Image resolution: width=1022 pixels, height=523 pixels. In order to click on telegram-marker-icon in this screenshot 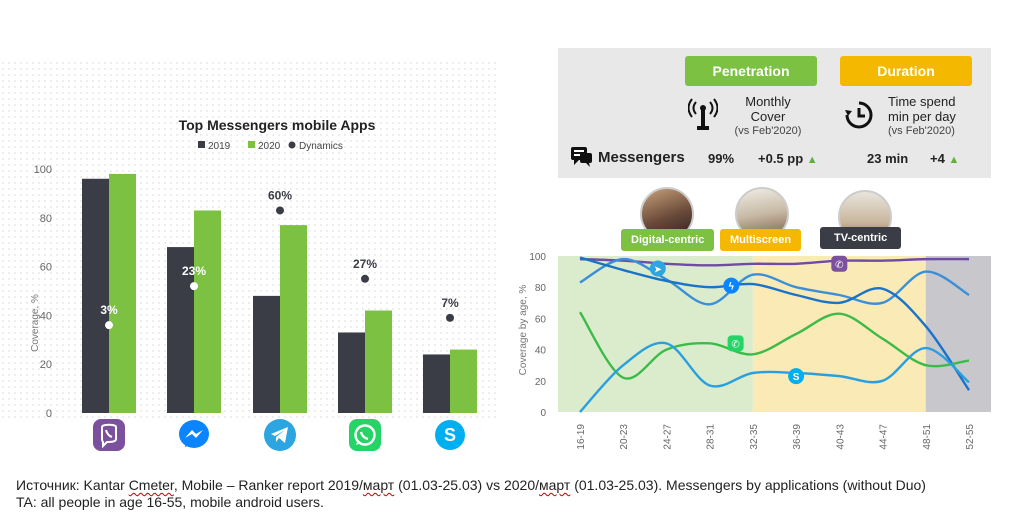, I will do `click(657, 268)`.